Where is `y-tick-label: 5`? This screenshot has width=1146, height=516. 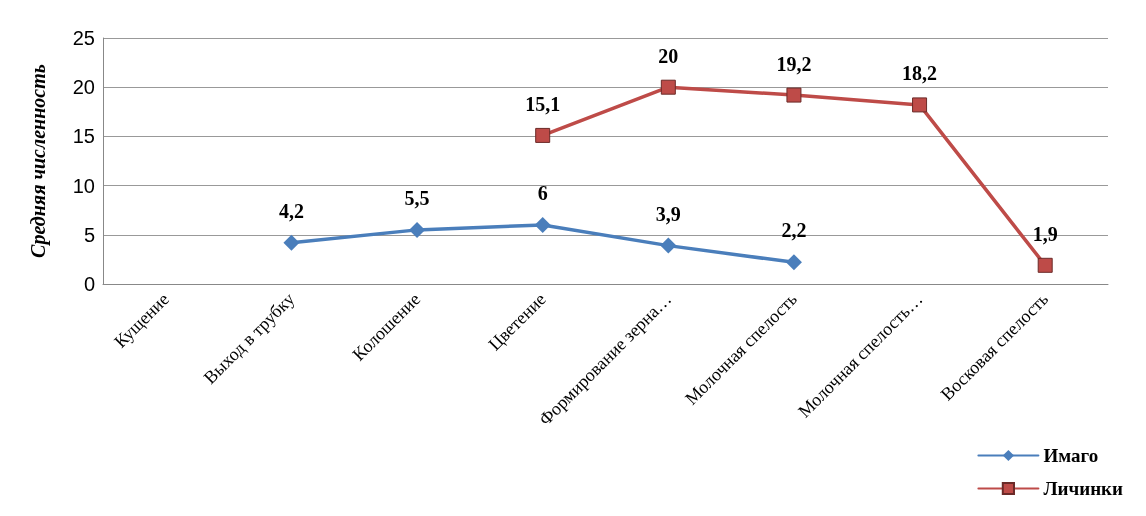 y-tick-label: 5 is located at coordinates (89, 234).